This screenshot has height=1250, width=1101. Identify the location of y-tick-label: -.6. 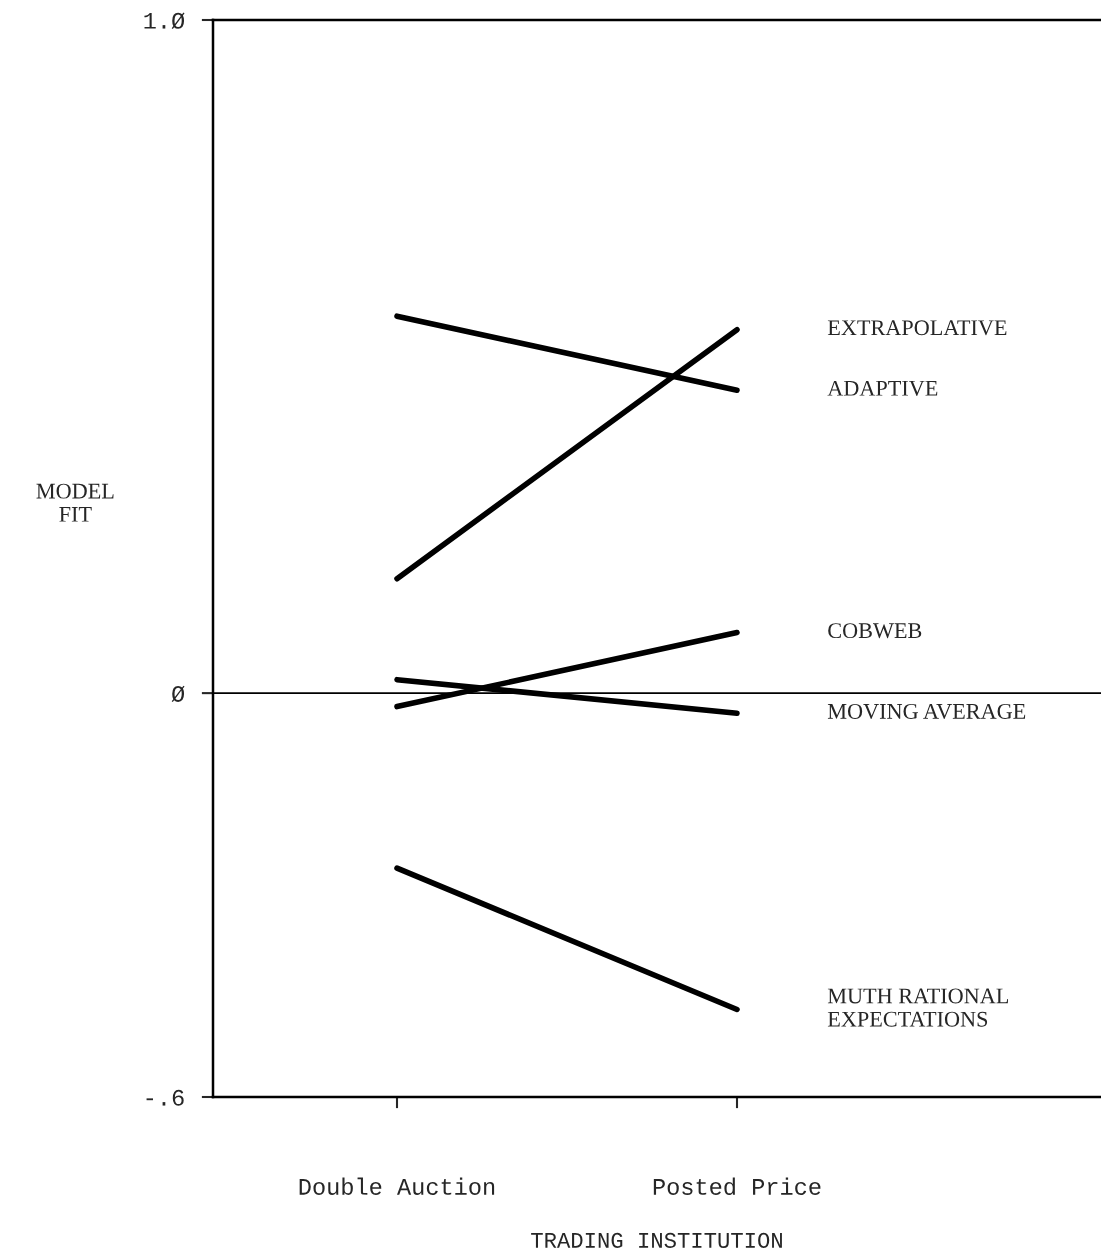
(165, 1097).